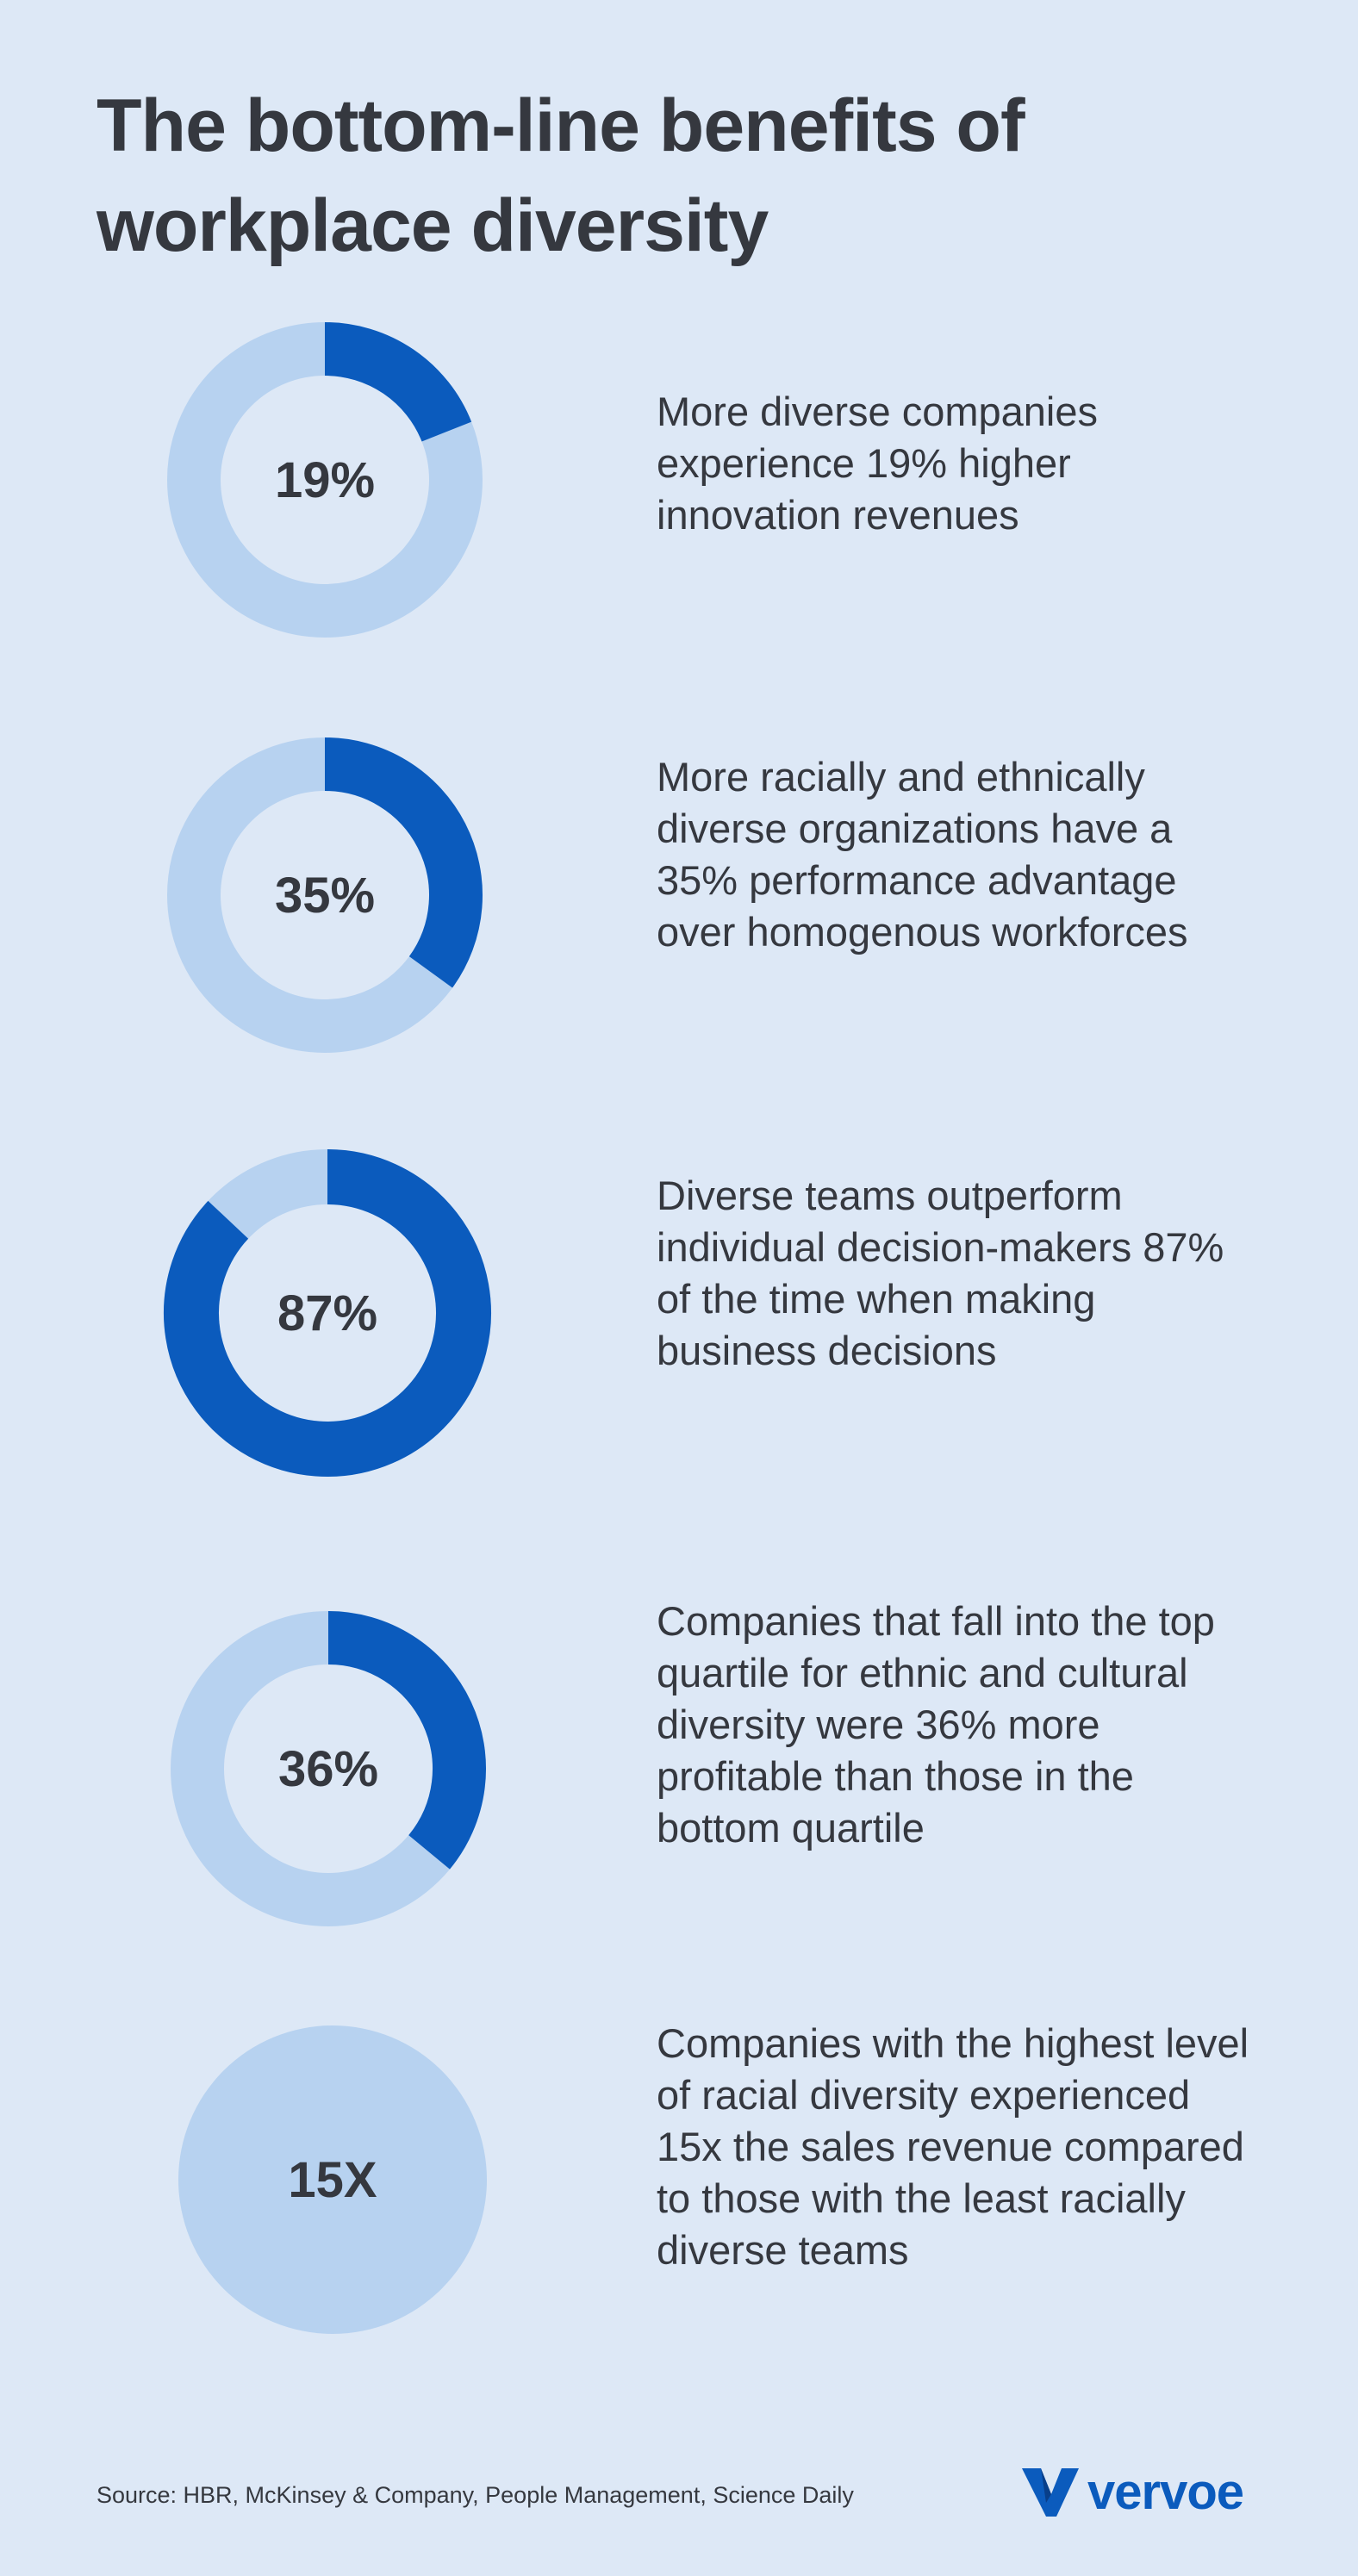 The image size is (1358, 2576). I want to click on donut-chart-3: 87%, so click(328, 1313).